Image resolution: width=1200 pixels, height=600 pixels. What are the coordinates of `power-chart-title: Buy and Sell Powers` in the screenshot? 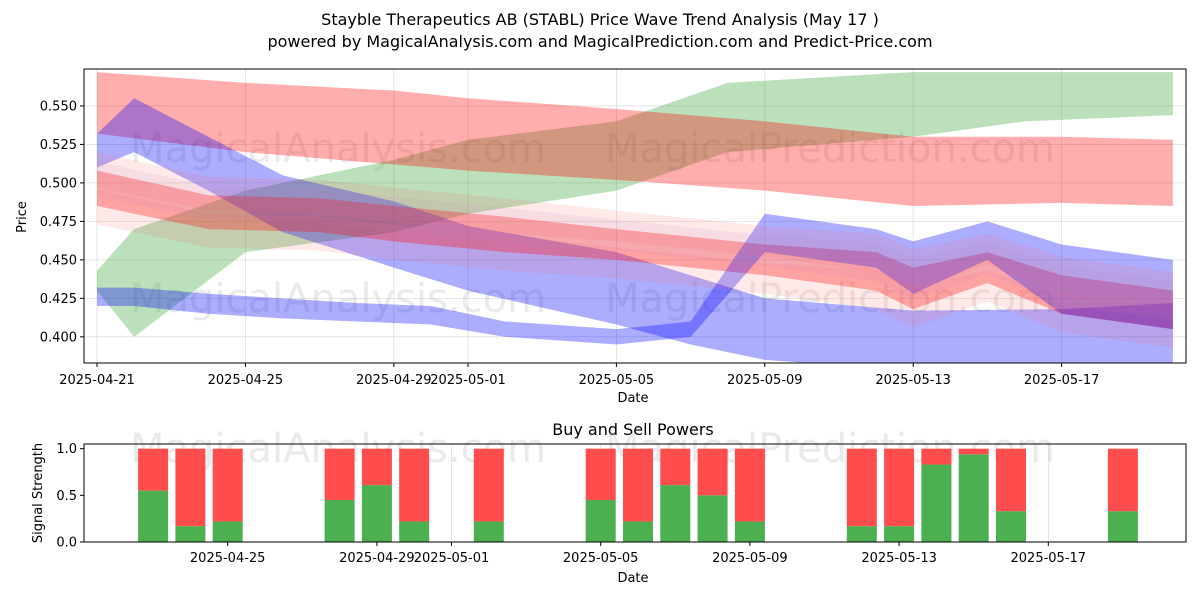 It's located at (633, 429).